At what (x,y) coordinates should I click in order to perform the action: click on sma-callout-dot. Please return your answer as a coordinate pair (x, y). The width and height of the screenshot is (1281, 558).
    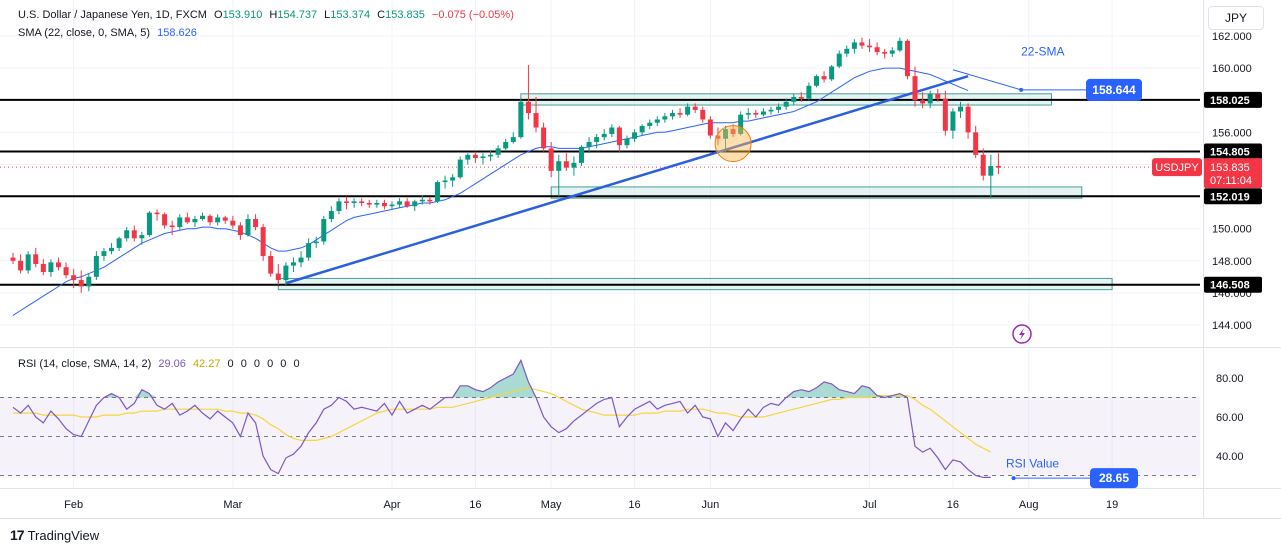
    Looking at the image, I should click on (1021, 89).